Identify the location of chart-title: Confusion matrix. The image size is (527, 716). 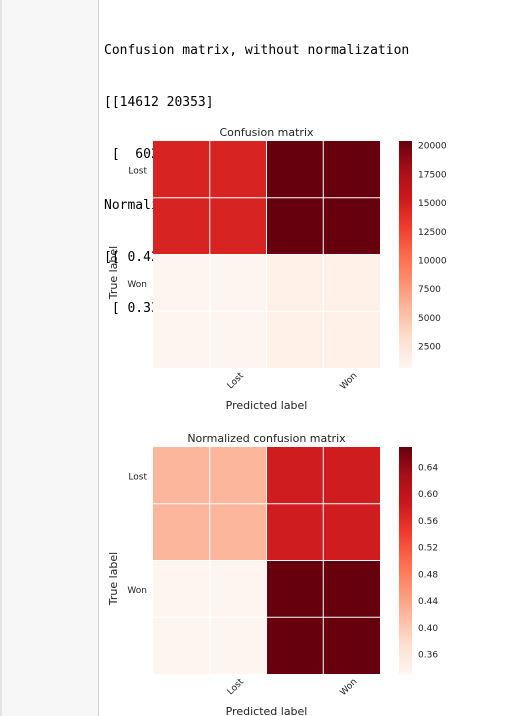
(266, 132).